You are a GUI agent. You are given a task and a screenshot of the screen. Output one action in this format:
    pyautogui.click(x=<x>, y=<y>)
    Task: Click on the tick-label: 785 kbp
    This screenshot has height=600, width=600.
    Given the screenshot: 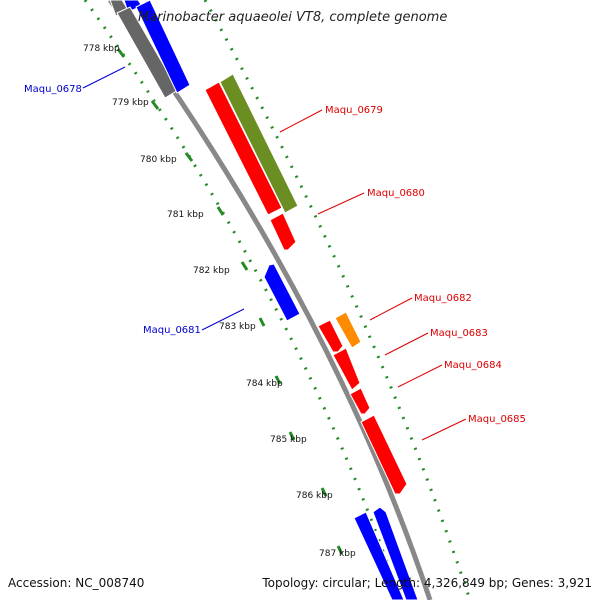 What is the action you would take?
    pyautogui.click(x=288, y=440)
    